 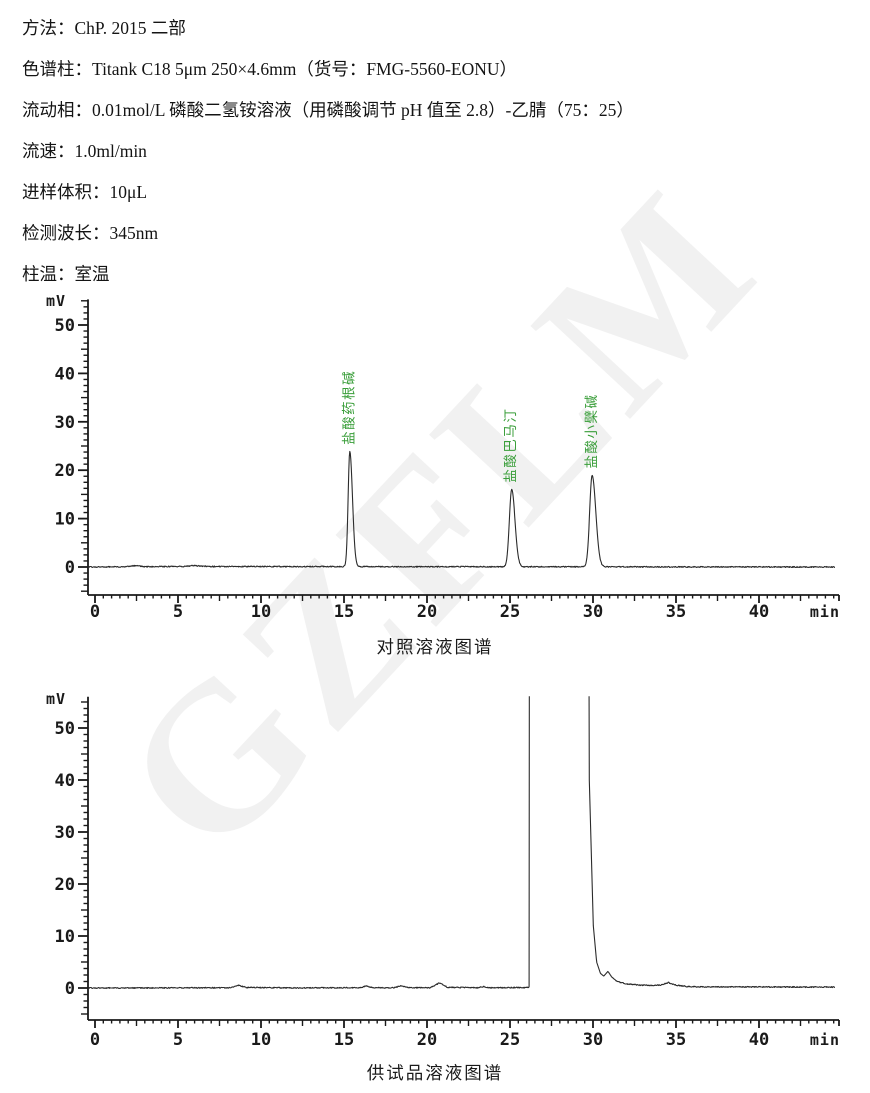 What do you see at coordinates (510, 445) in the screenshot?
I see `peak-label: 盐酸巴马汀` at bounding box center [510, 445].